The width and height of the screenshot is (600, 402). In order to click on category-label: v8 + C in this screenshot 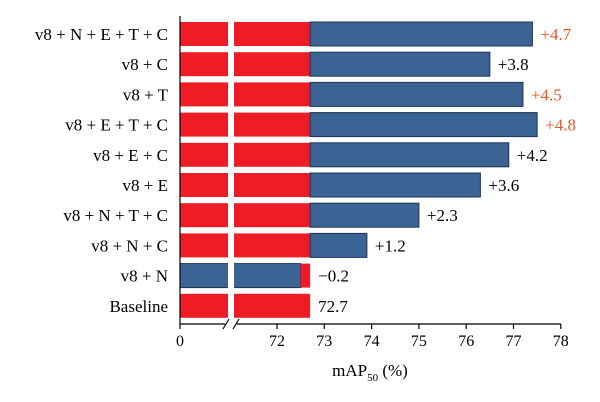, I will do `click(145, 64)`.